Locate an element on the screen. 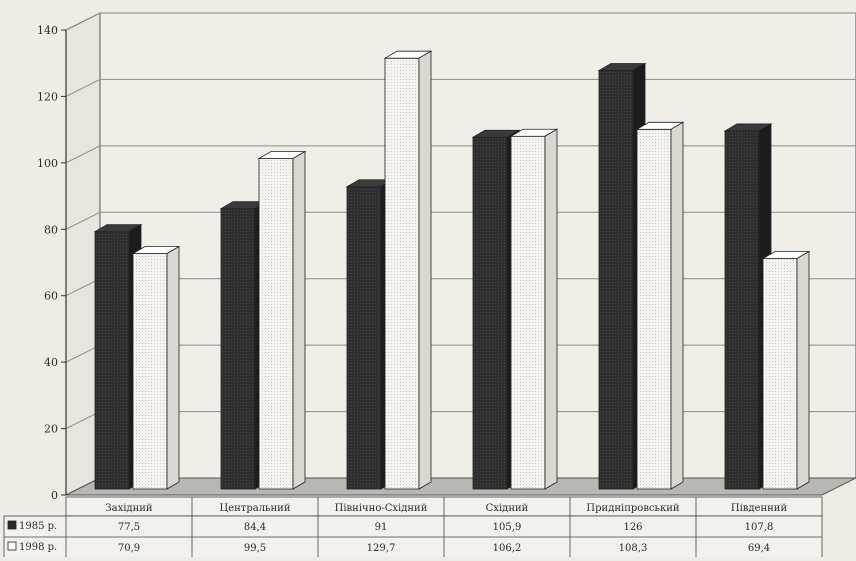  data-label: 99,5 is located at coordinates (255, 548).